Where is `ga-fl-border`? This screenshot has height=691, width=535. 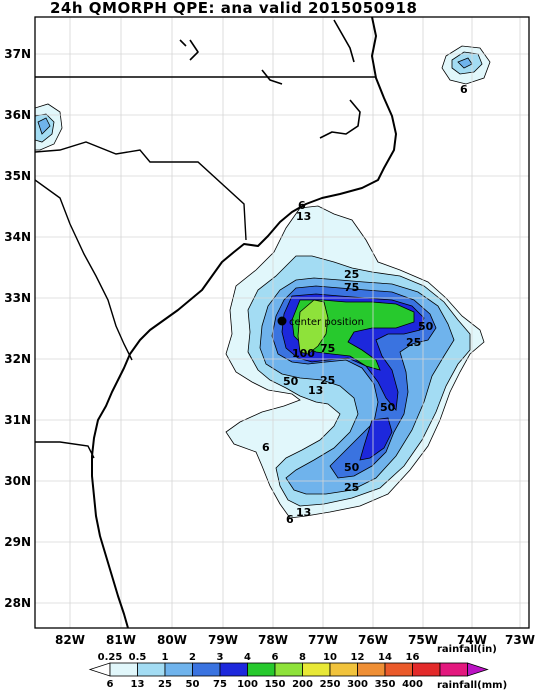
ga-fl-border is located at coordinates (65, 450).